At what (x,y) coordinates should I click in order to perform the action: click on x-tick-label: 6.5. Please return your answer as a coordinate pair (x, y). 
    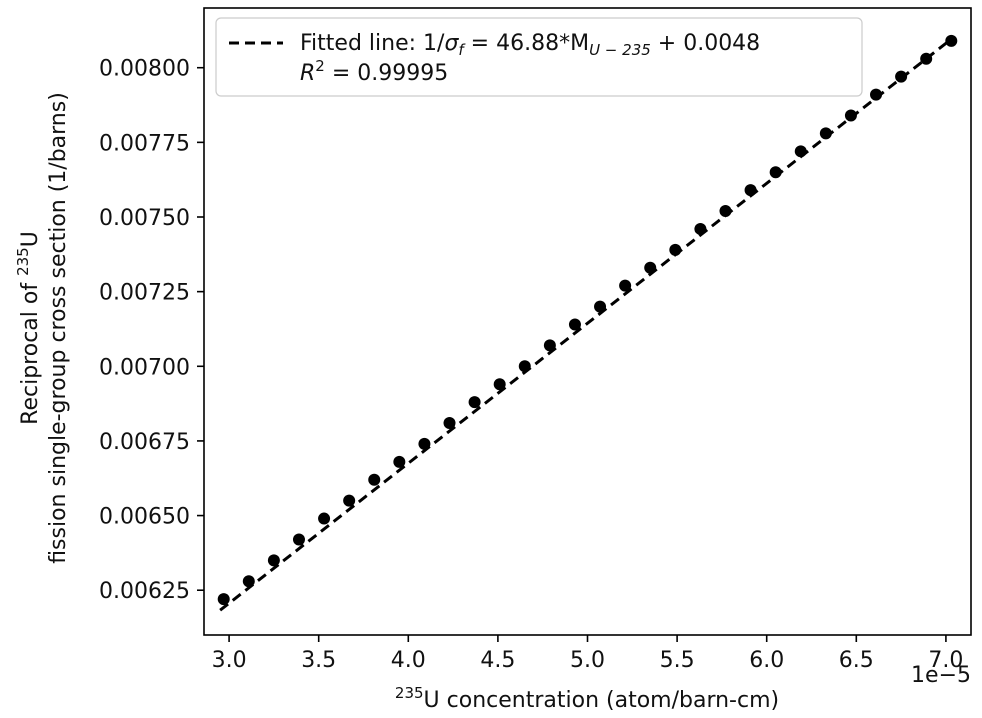
    Looking at the image, I should click on (856, 660).